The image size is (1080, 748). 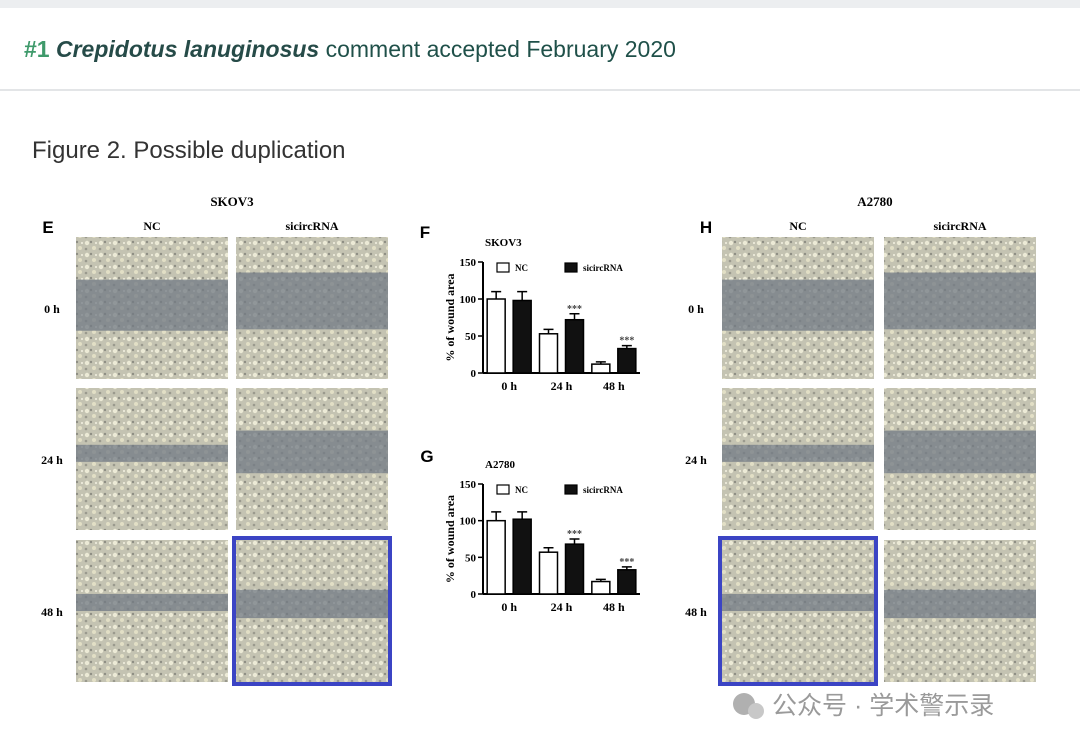 I want to click on top-bar, so click(x=540, y=4).